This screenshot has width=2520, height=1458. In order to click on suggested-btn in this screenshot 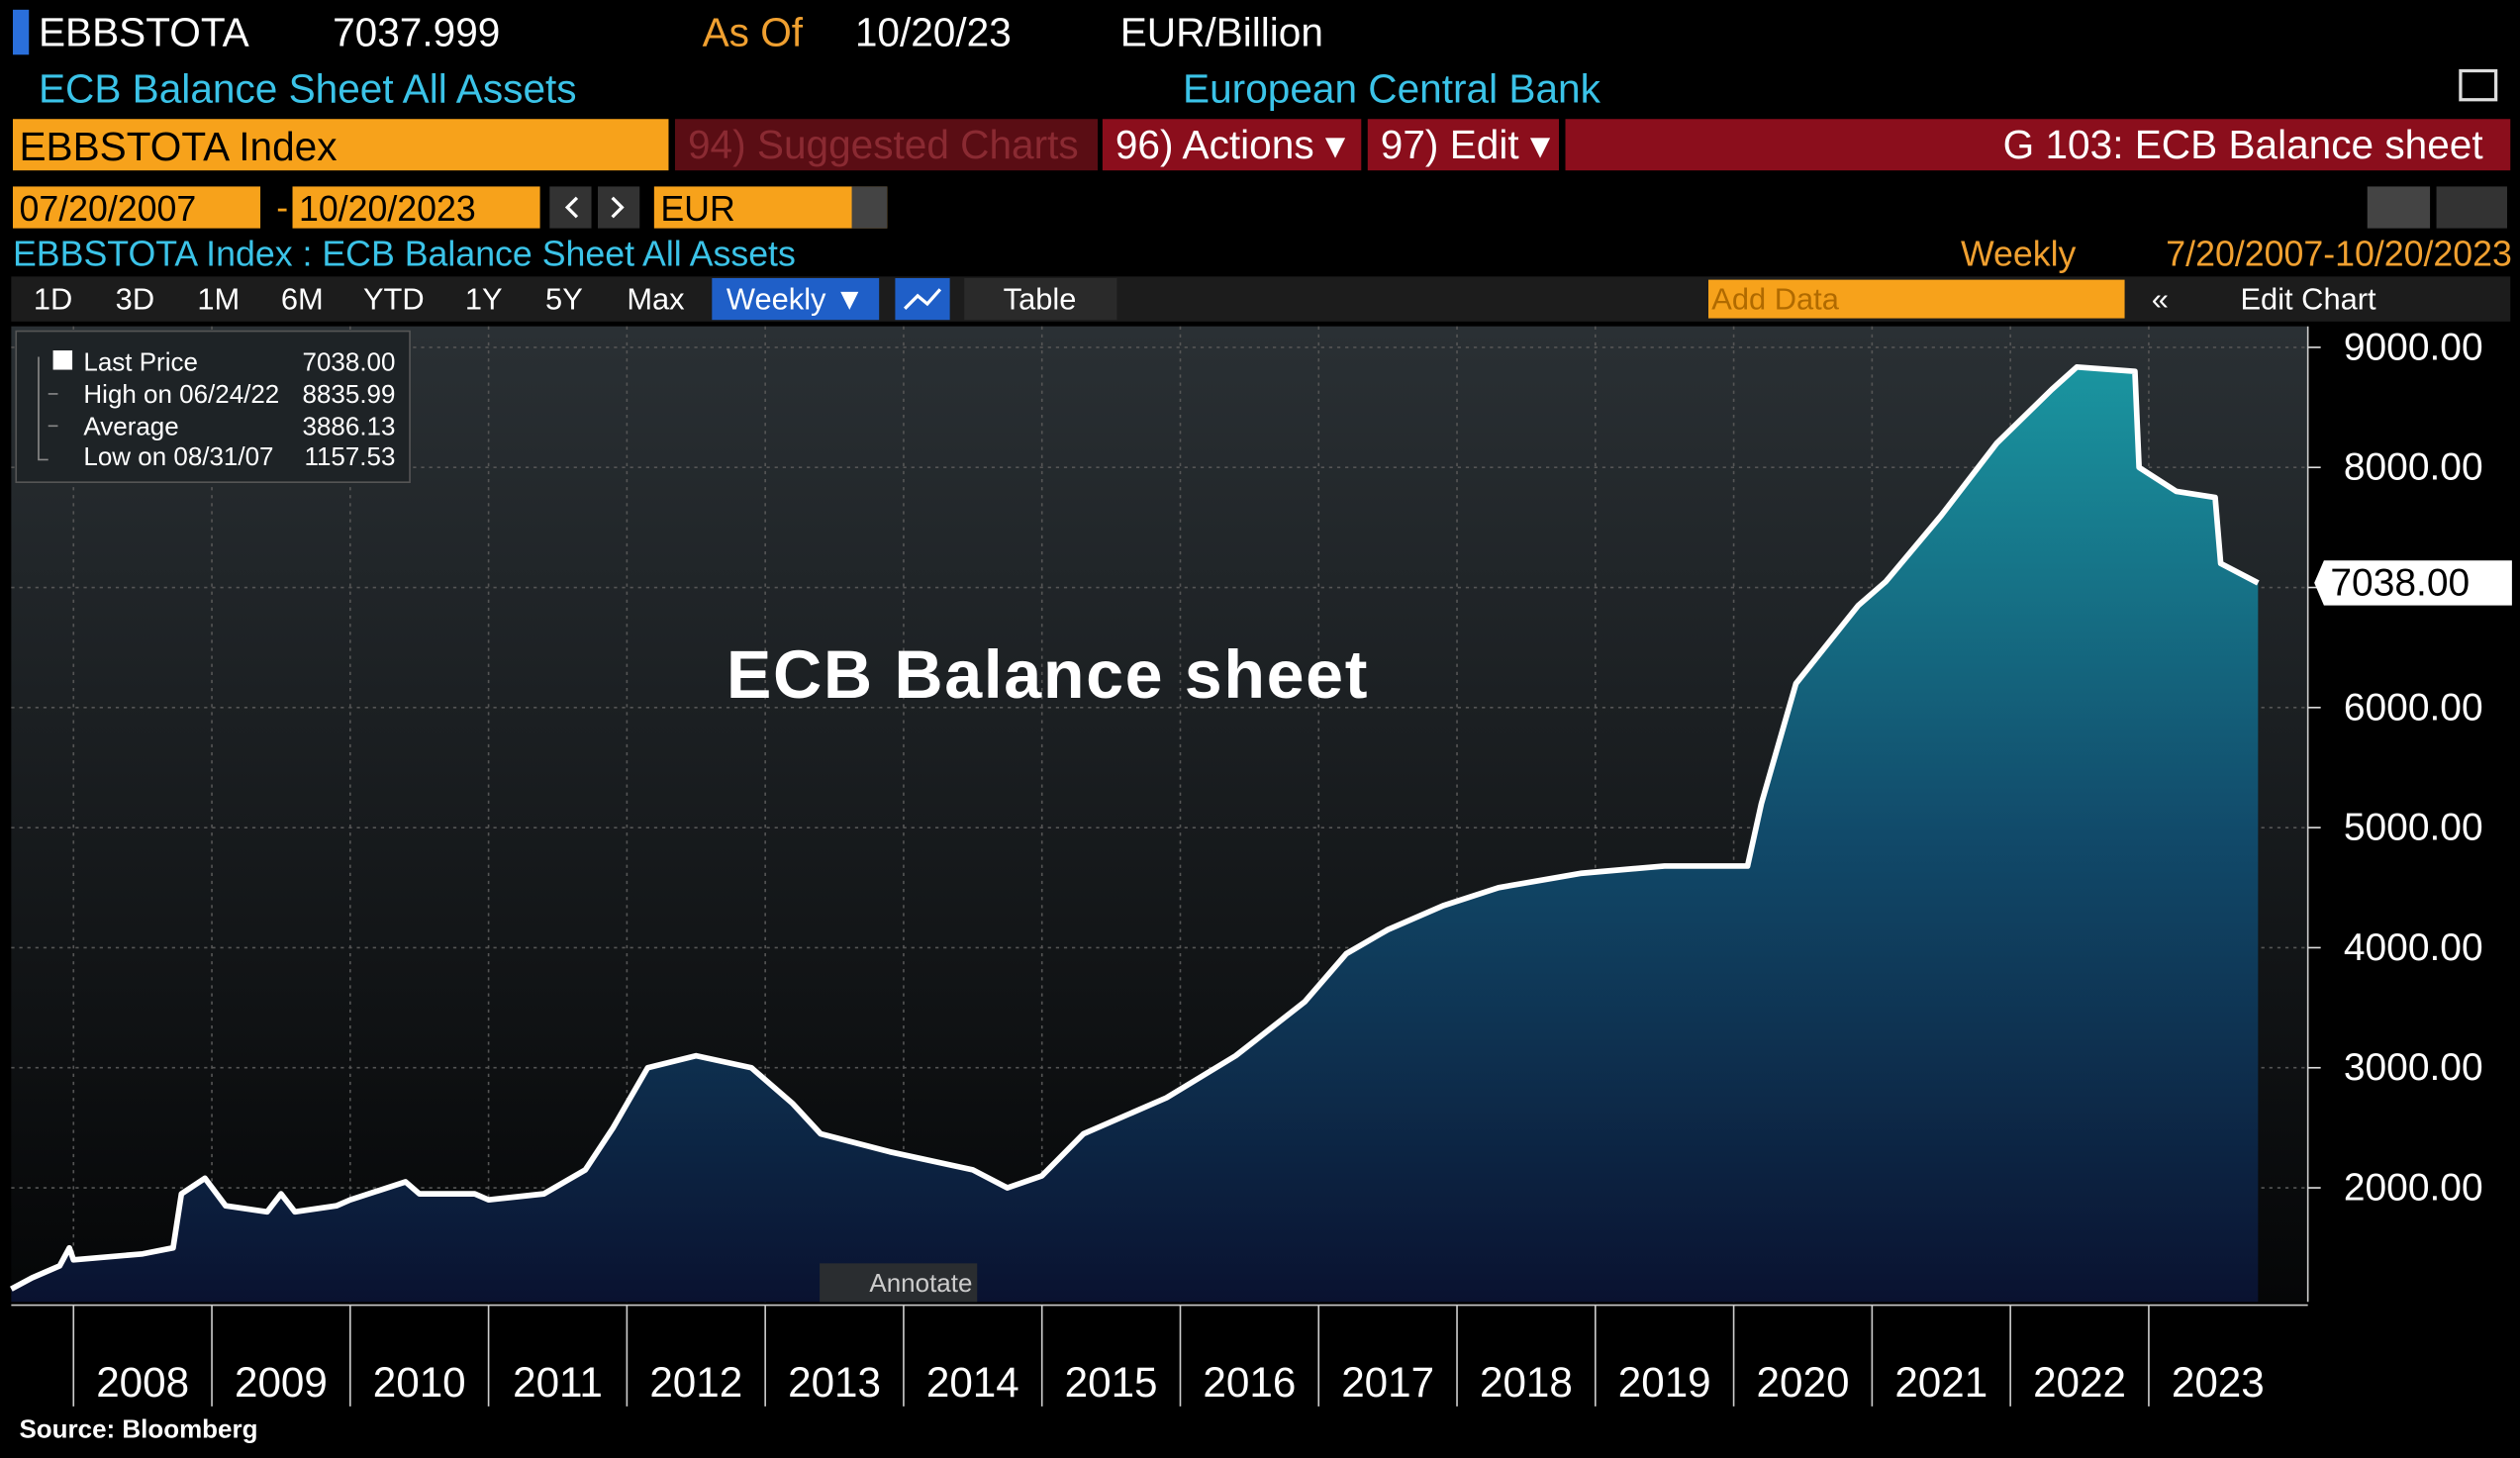, I will do `click(886, 145)`.